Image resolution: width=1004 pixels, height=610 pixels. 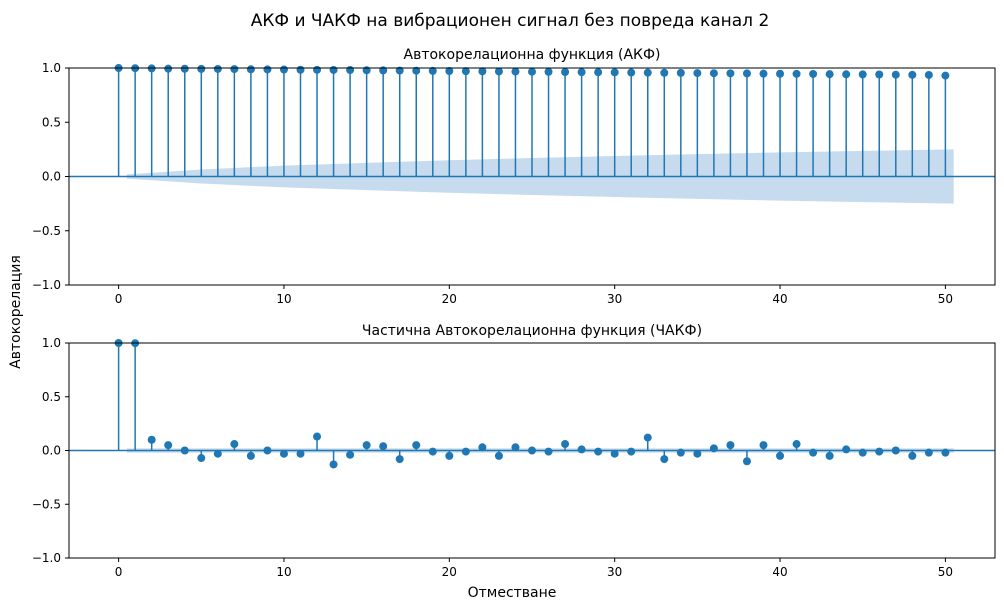 What do you see at coordinates (51, 177) in the screenshot?
I see `acf-y-tick-label: 0.0` at bounding box center [51, 177].